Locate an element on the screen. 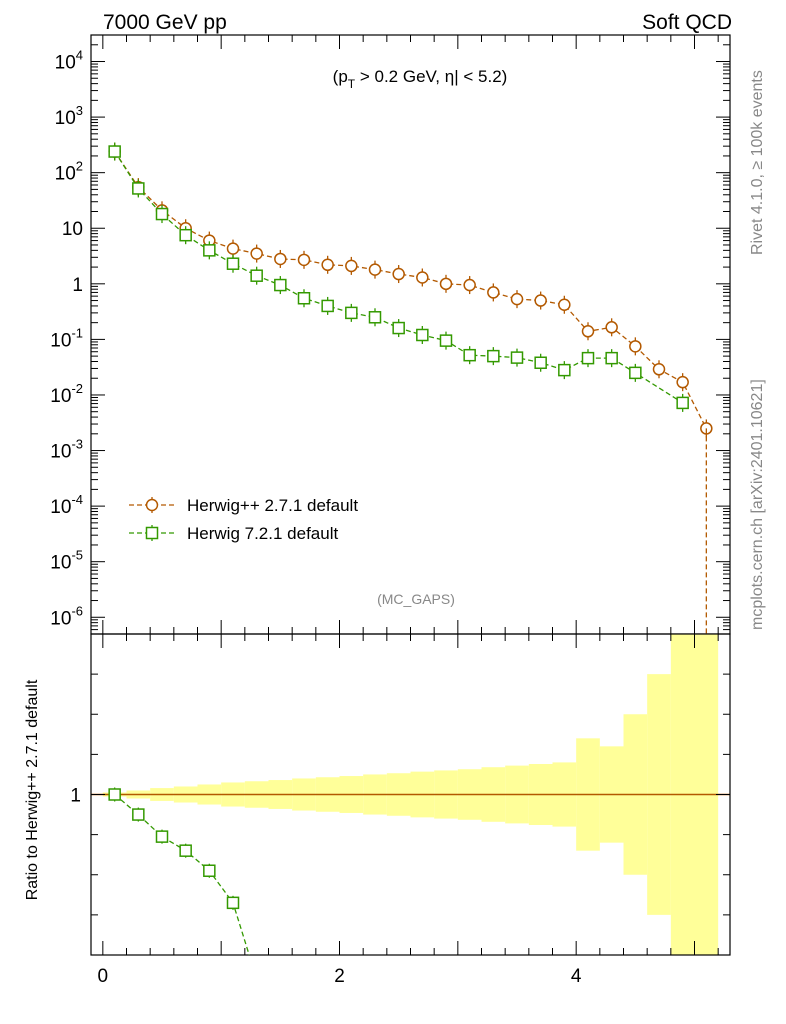  header-right-title: Soft QCD is located at coordinates (687, 22).